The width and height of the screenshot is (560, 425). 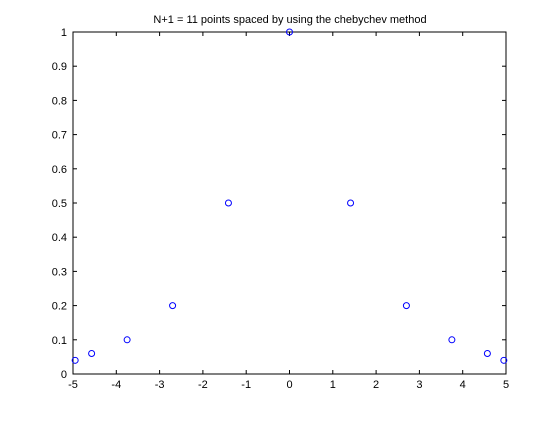 What do you see at coordinates (246, 385) in the screenshot?
I see `x-tick-label: -1` at bounding box center [246, 385].